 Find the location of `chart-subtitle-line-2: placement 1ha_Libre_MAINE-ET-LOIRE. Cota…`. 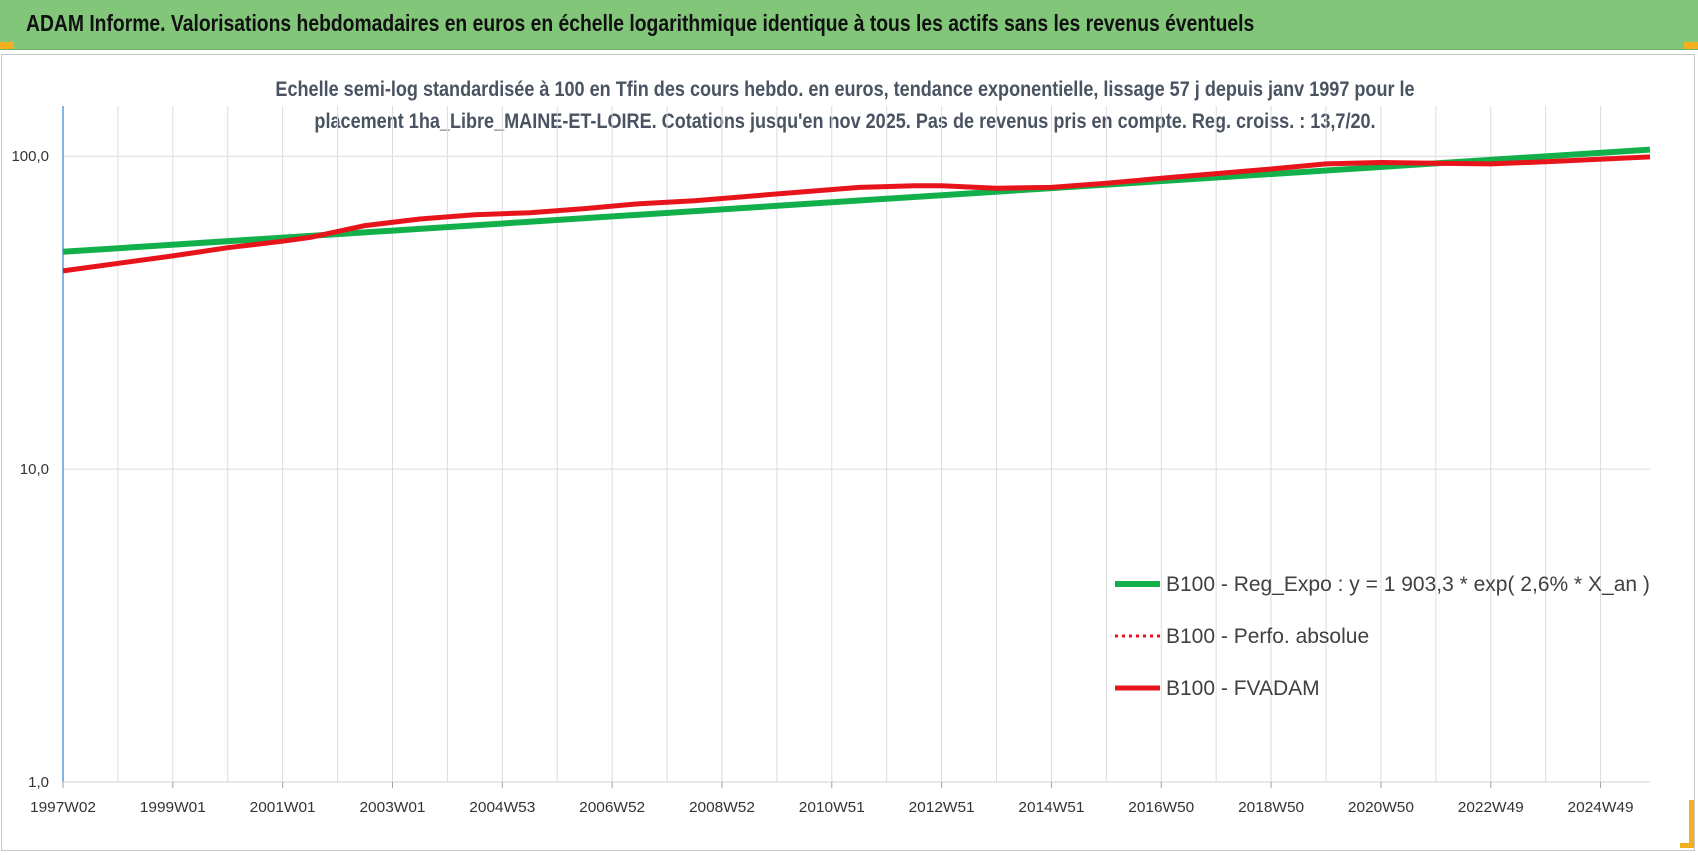

chart-subtitle-line-2: placement 1ha_Libre_MAINE-ET-LOIRE. Cota… is located at coordinates (845, 121).